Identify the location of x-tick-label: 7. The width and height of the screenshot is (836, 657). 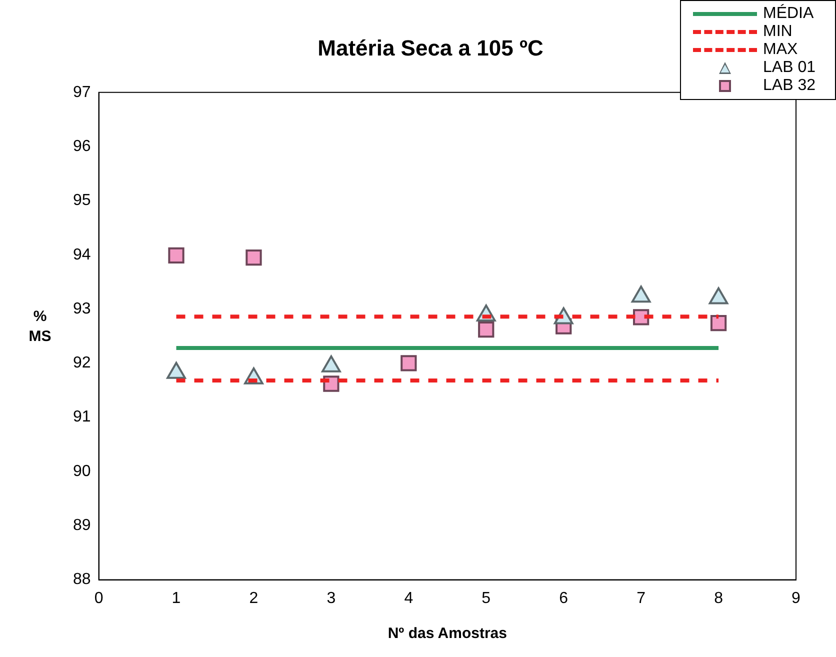
(641, 598).